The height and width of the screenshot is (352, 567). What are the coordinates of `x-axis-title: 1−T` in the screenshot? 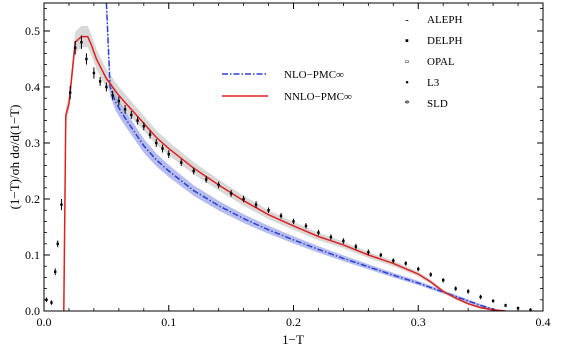 It's located at (293, 339).